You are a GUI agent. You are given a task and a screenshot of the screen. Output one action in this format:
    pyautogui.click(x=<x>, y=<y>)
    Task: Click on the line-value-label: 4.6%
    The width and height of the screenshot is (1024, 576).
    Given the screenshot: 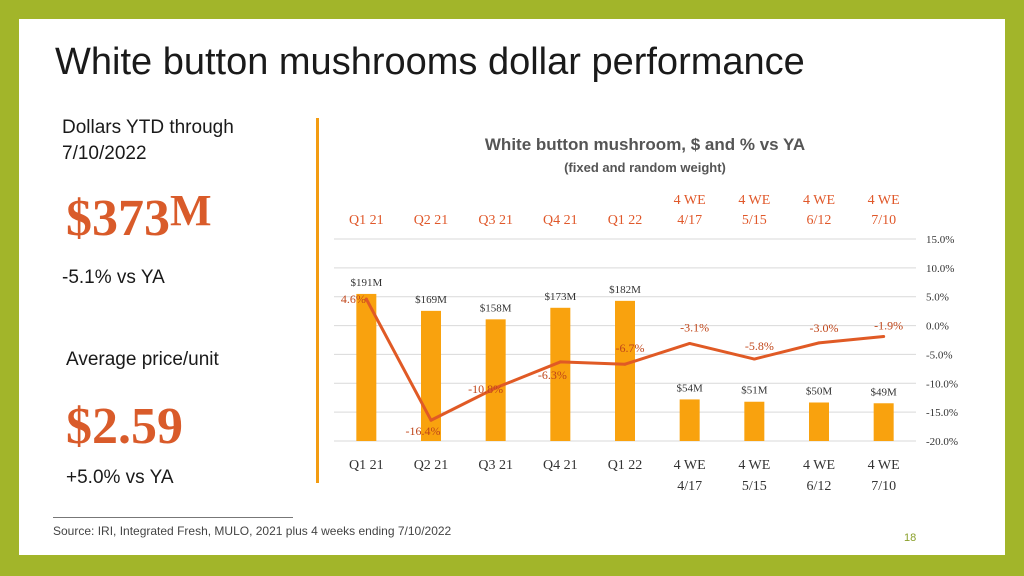 What is the action you would take?
    pyautogui.click(x=353, y=299)
    